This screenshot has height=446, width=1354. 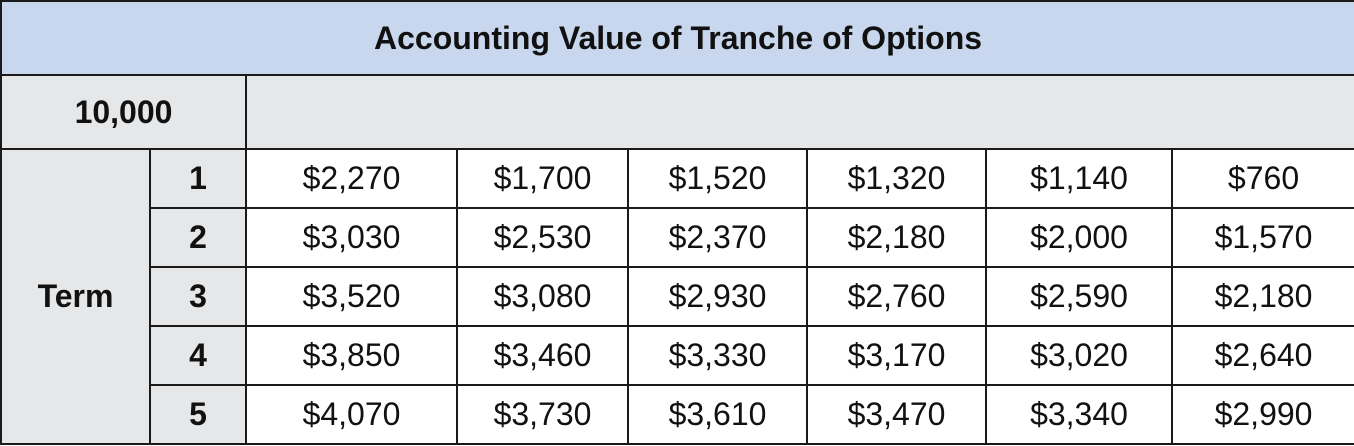 I want to click on value-cell: $3,330, so click(x=717, y=355).